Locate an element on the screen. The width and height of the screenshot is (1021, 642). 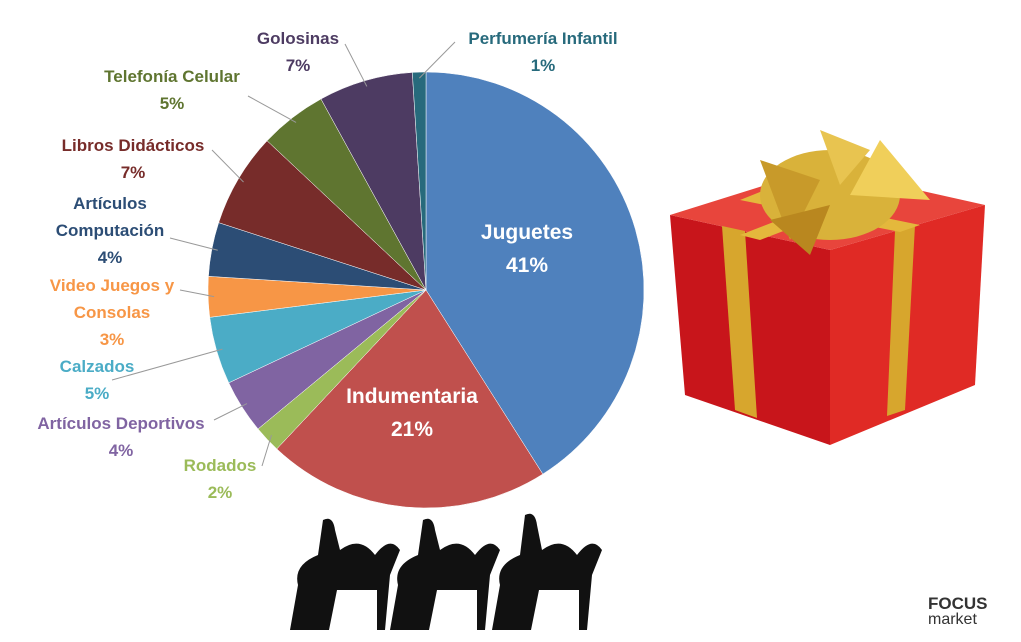
slice-label: Libros Didácticos 7% is located at coordinates (133, 159).